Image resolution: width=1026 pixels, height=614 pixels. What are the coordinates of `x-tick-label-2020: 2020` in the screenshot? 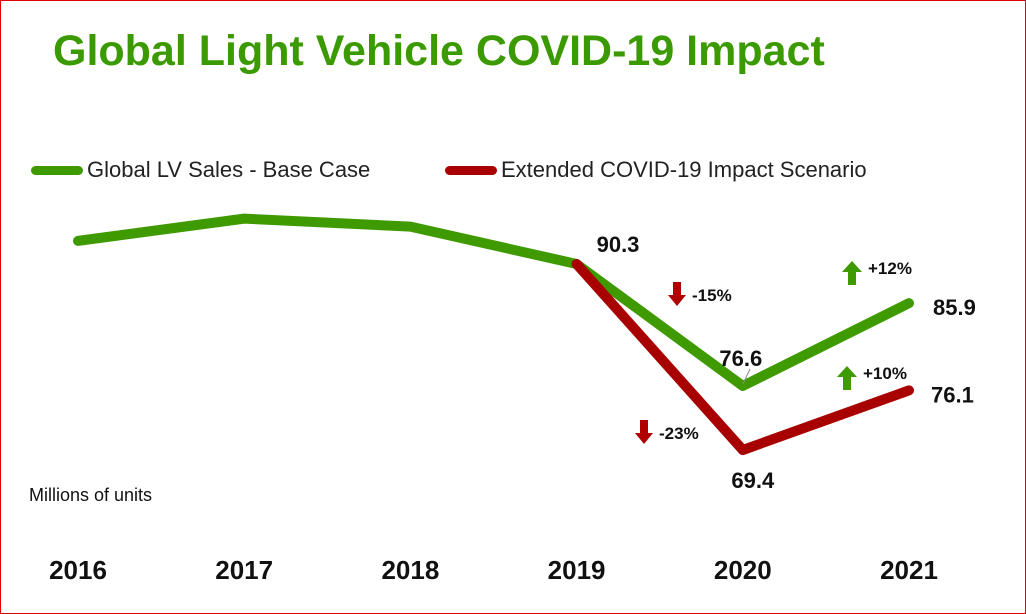 It's located at (743, 570).